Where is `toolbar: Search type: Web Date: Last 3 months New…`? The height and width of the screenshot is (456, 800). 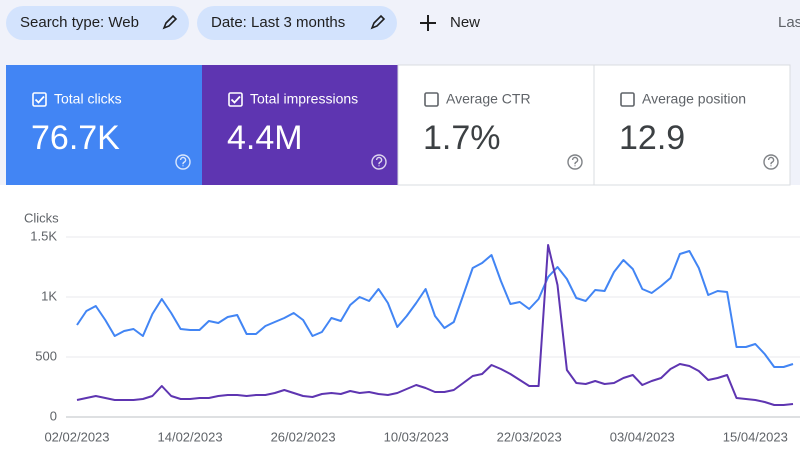 toolbar: Search type: Web Date: Last 3 months New… is located at coordinates (403, 23).